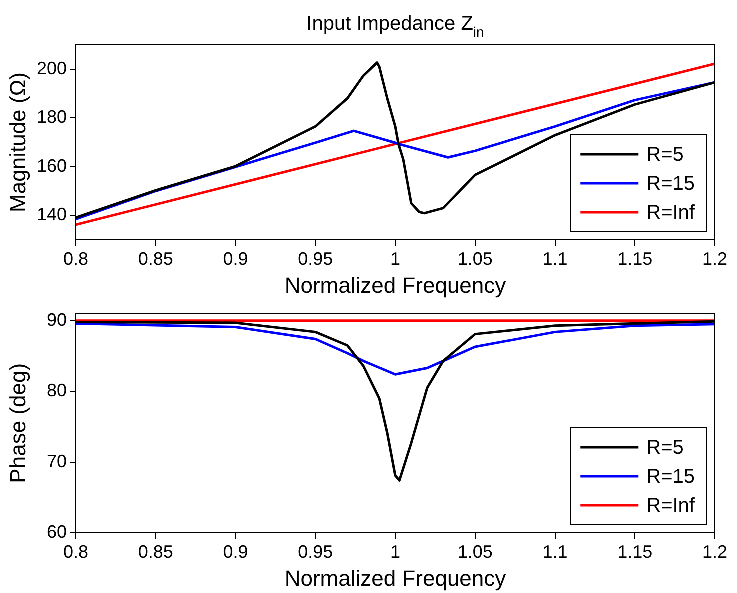  I want to click on y-tick-label: 200, so click(51, 68).